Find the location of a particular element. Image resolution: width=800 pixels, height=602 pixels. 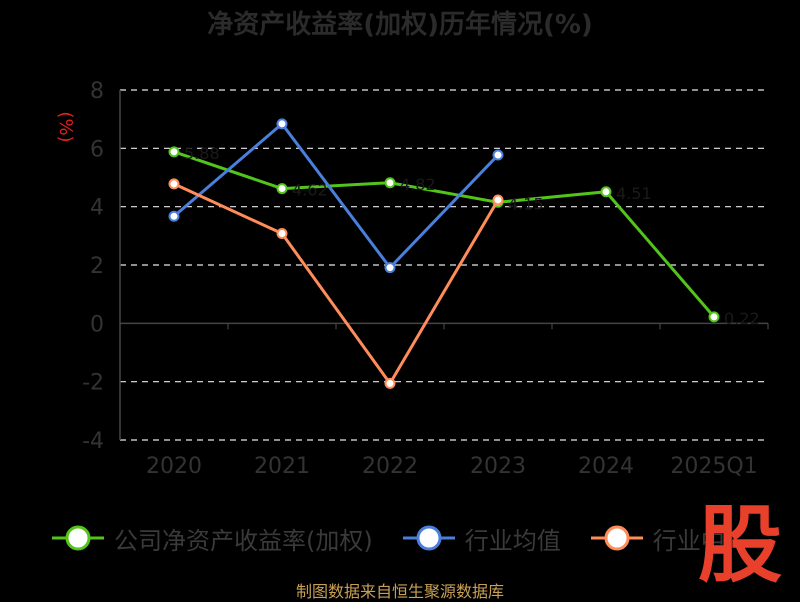

legend-label-industry-mean: 行业均值 is located at coordinates (512, 540).